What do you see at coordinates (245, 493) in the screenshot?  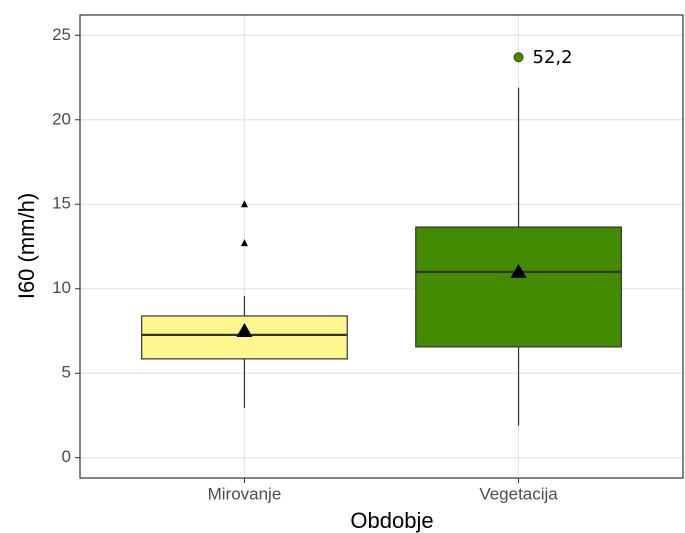 I see `x-tick-label: Mirovanje` at bounding box center [245, 493].